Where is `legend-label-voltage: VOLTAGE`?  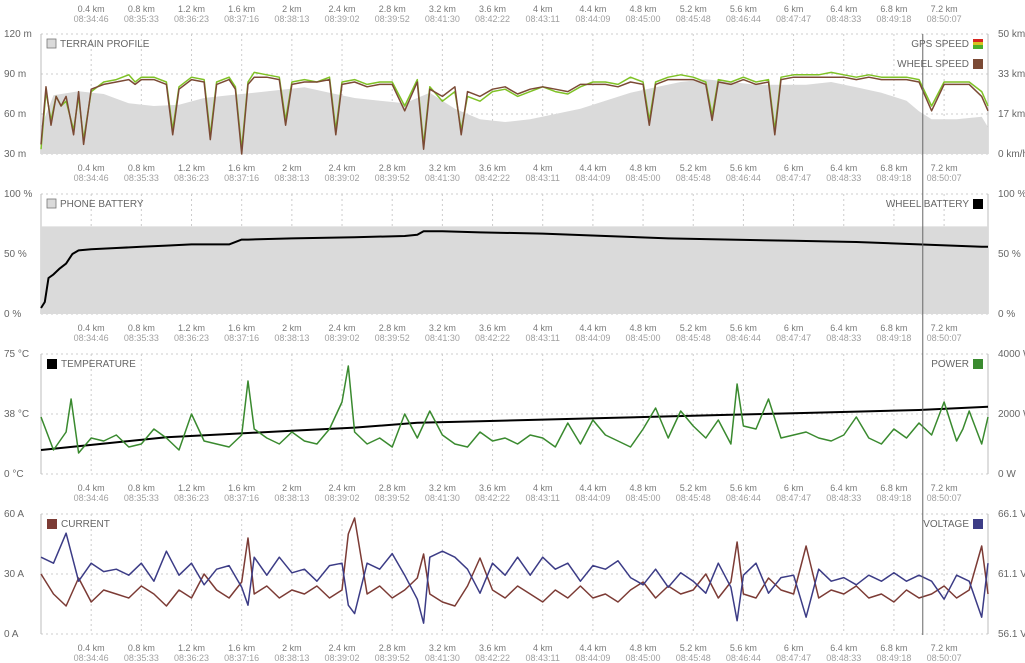 legend-label-voltage: VOLTAGE is located at coordinates (946, 524).